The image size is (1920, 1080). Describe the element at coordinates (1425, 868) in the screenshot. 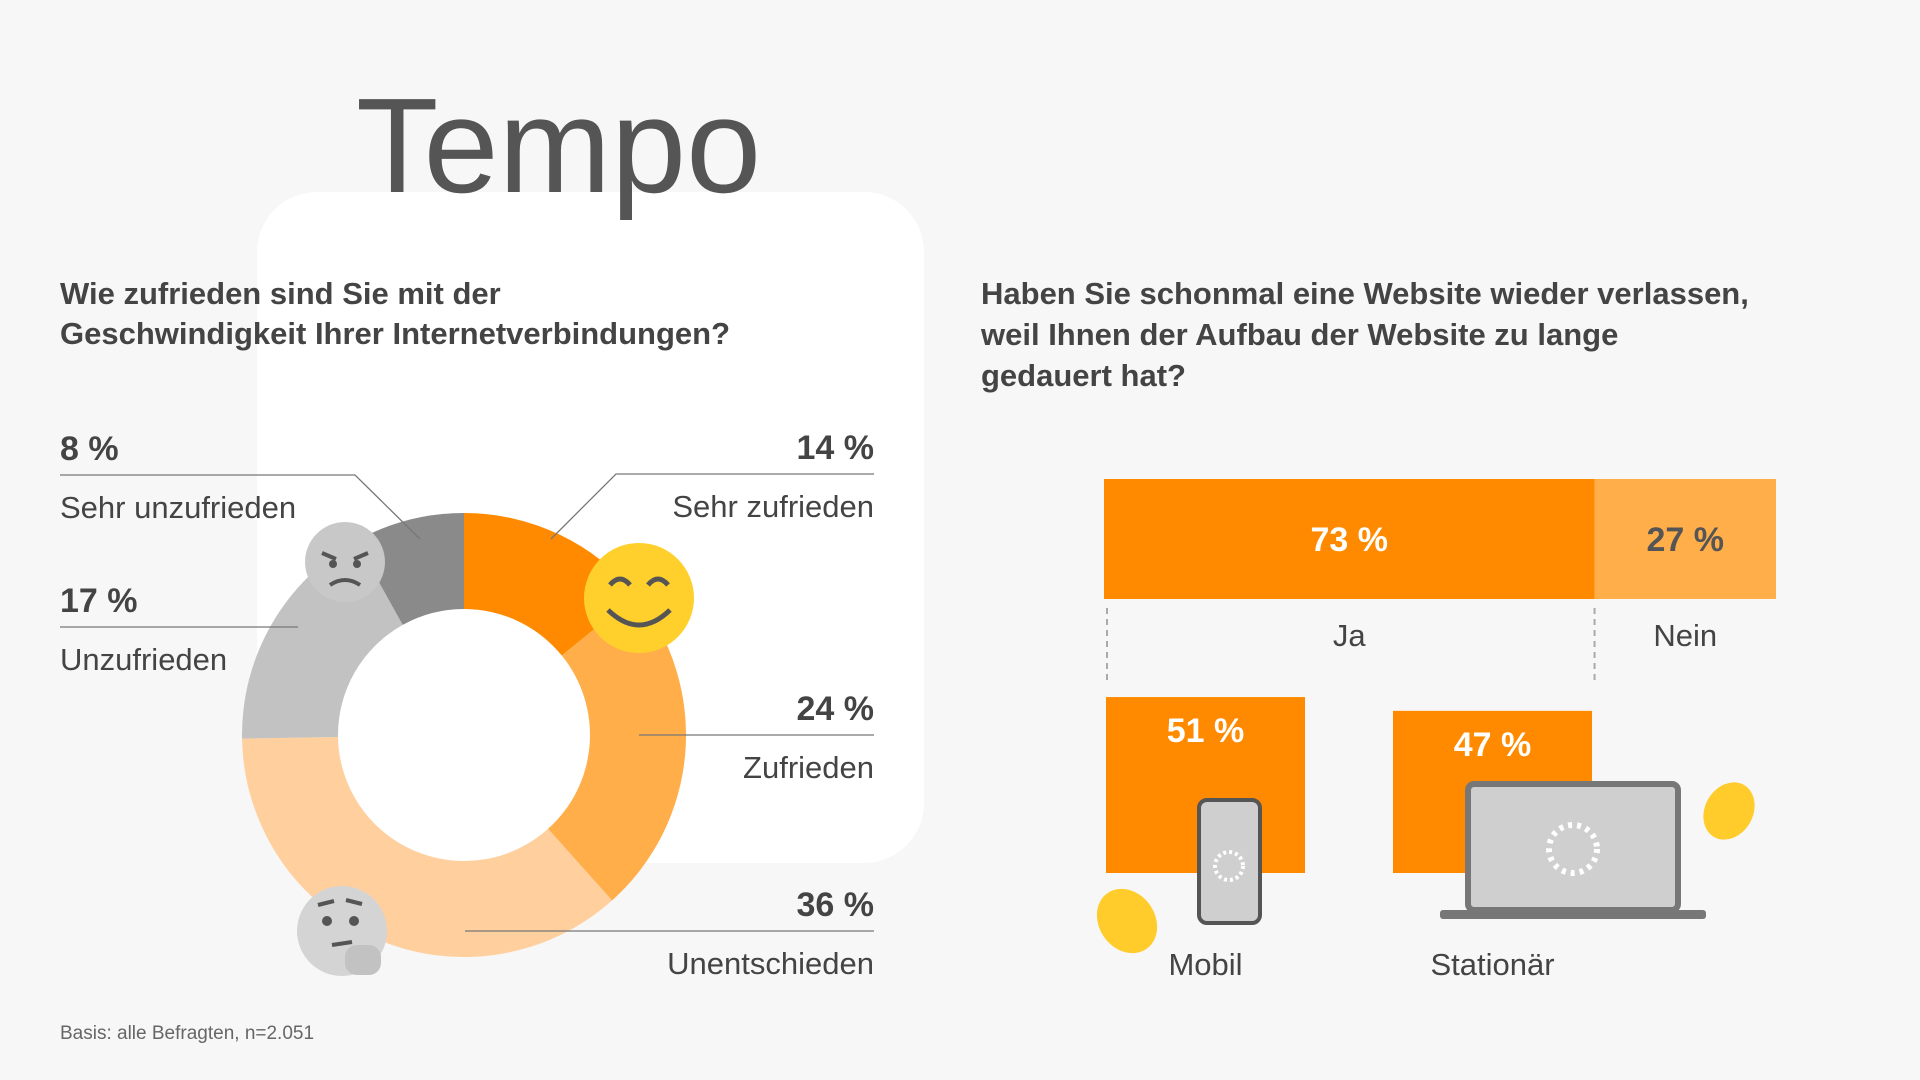

I see `waving-hand` at that location.